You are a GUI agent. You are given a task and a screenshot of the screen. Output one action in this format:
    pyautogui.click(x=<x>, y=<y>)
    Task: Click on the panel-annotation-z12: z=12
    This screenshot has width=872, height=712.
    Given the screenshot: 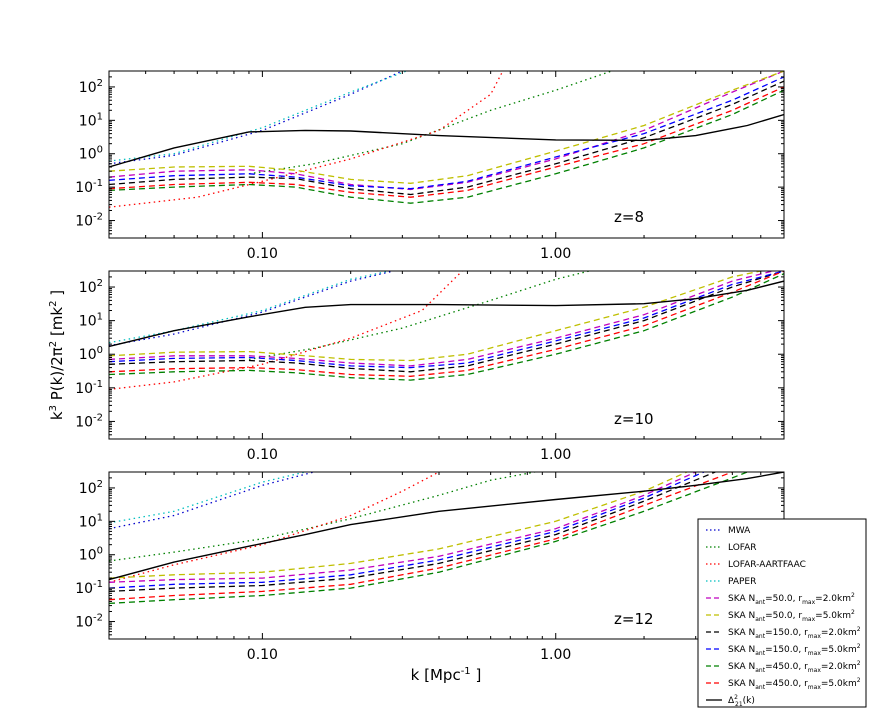 What is the action you would take?
    pyautogui.click(x=634, y=619)
    